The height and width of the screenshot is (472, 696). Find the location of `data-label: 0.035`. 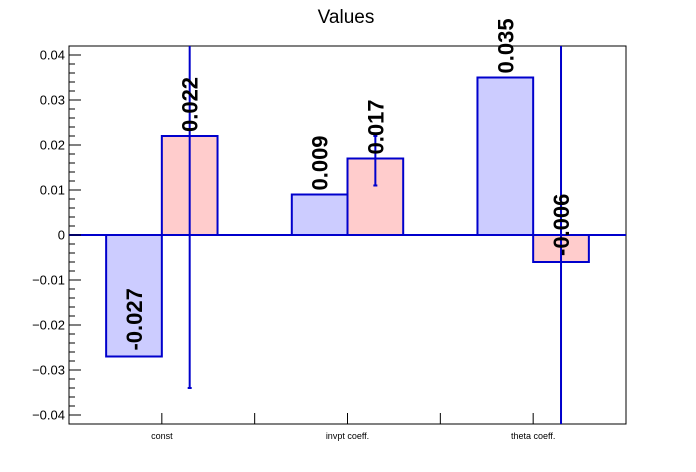

data-label: 0.035 is located at coordinates (505, 45).